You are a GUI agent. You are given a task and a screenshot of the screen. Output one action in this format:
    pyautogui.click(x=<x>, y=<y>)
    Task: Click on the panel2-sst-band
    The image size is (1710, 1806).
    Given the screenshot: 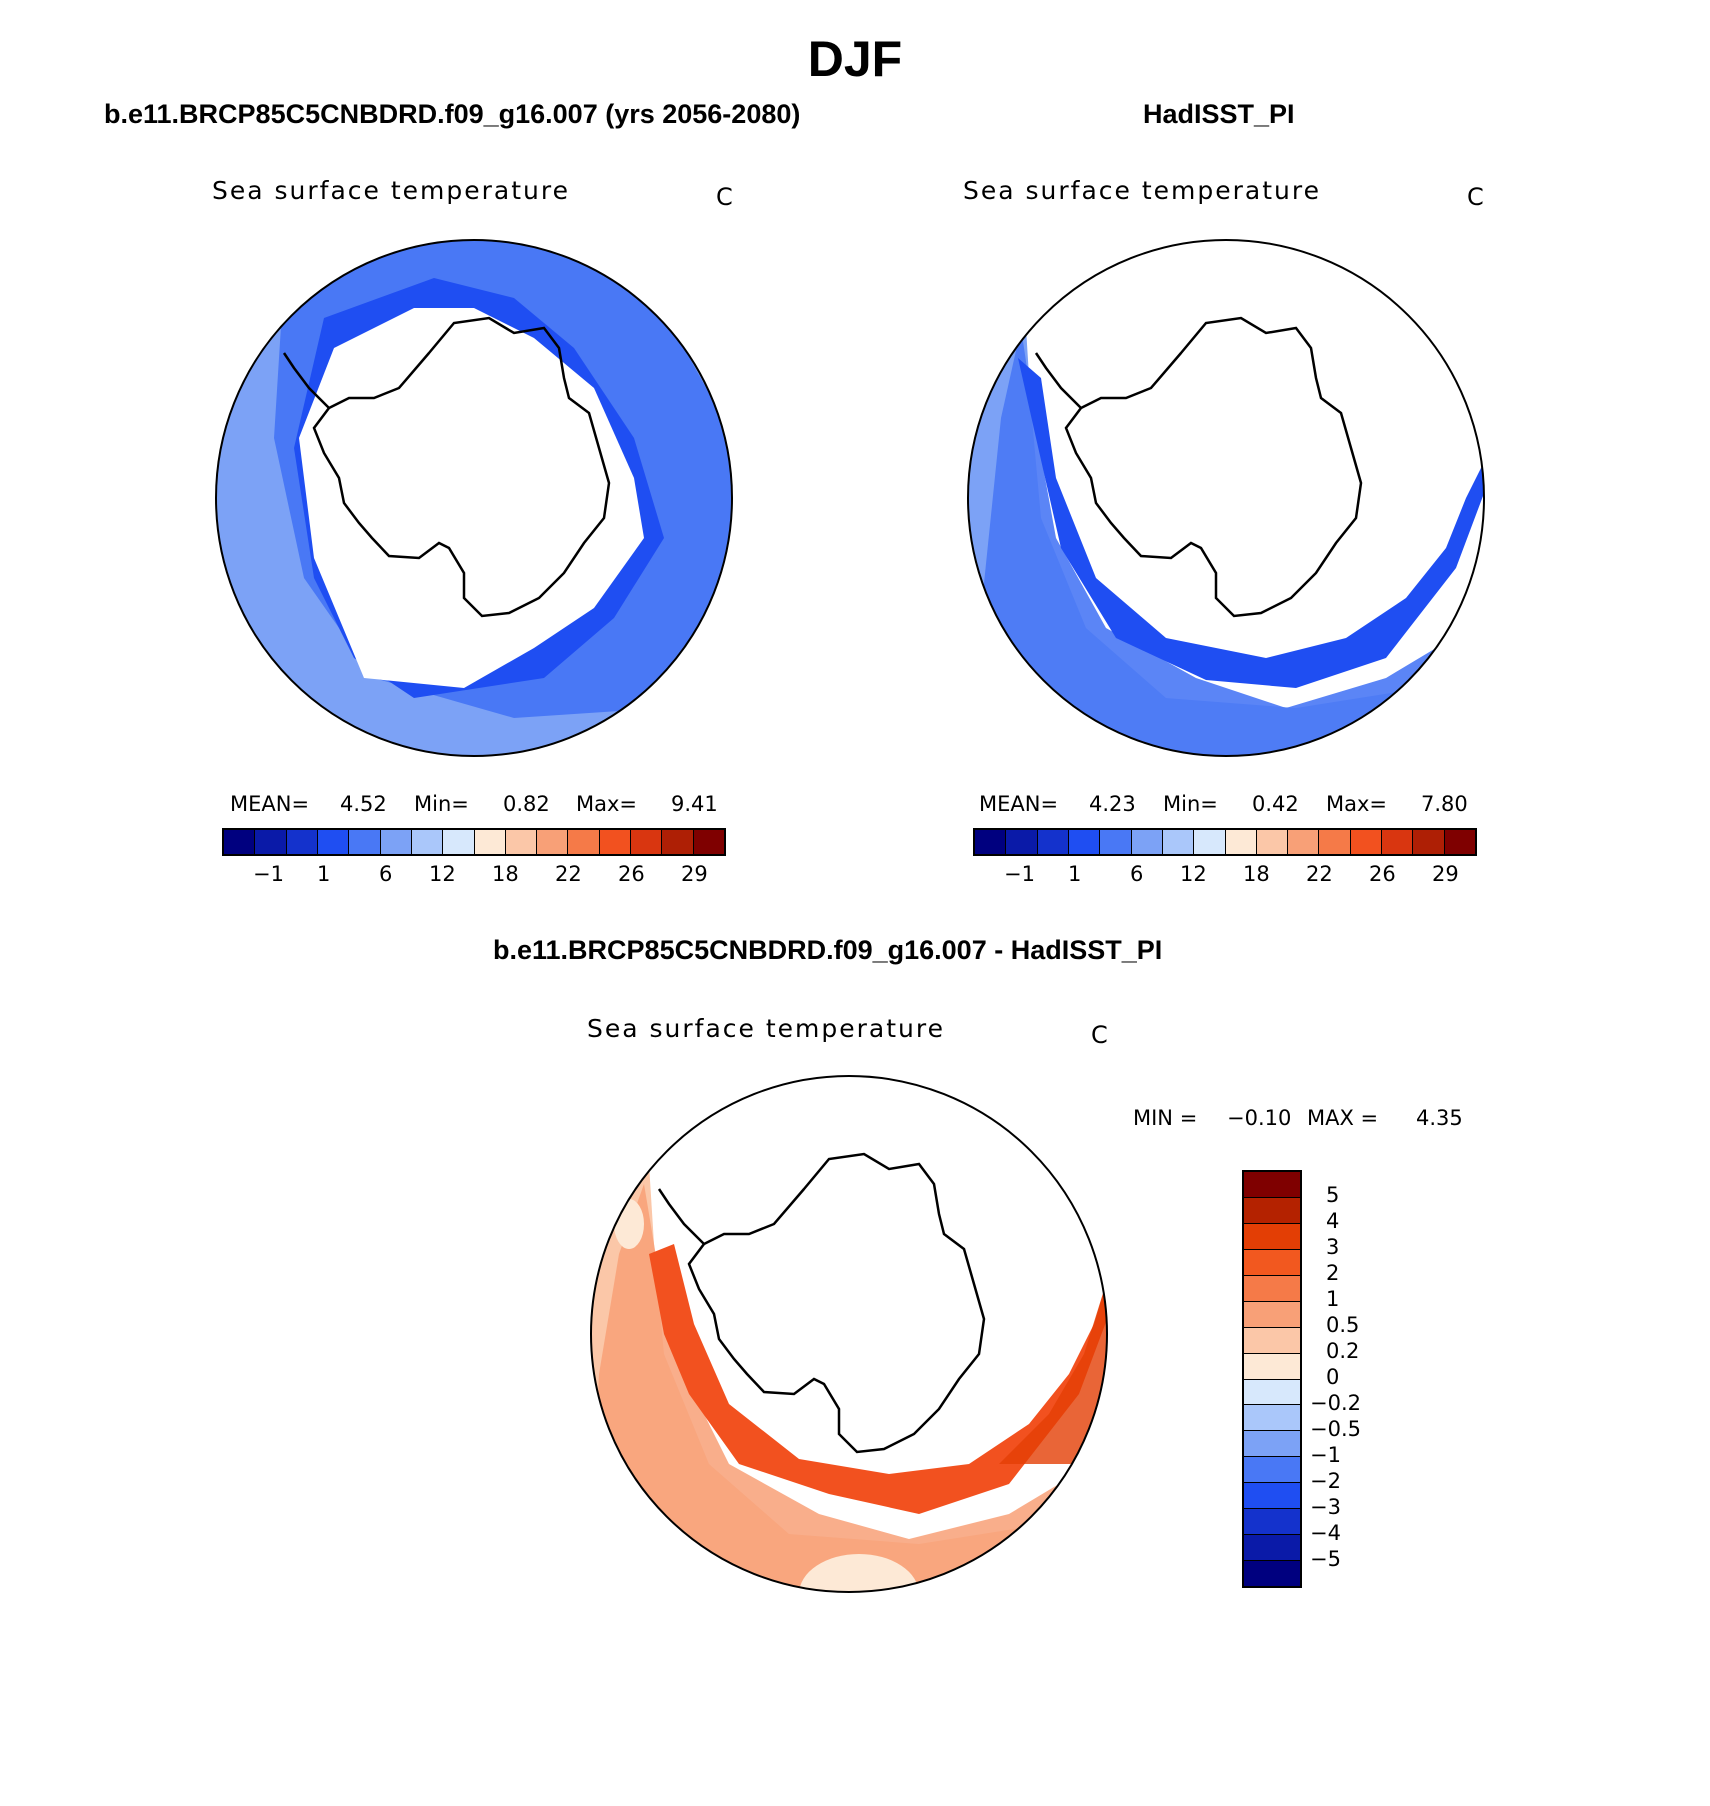 What is the action you would take?
    pyautogui.click(x=1226, y=542)
    